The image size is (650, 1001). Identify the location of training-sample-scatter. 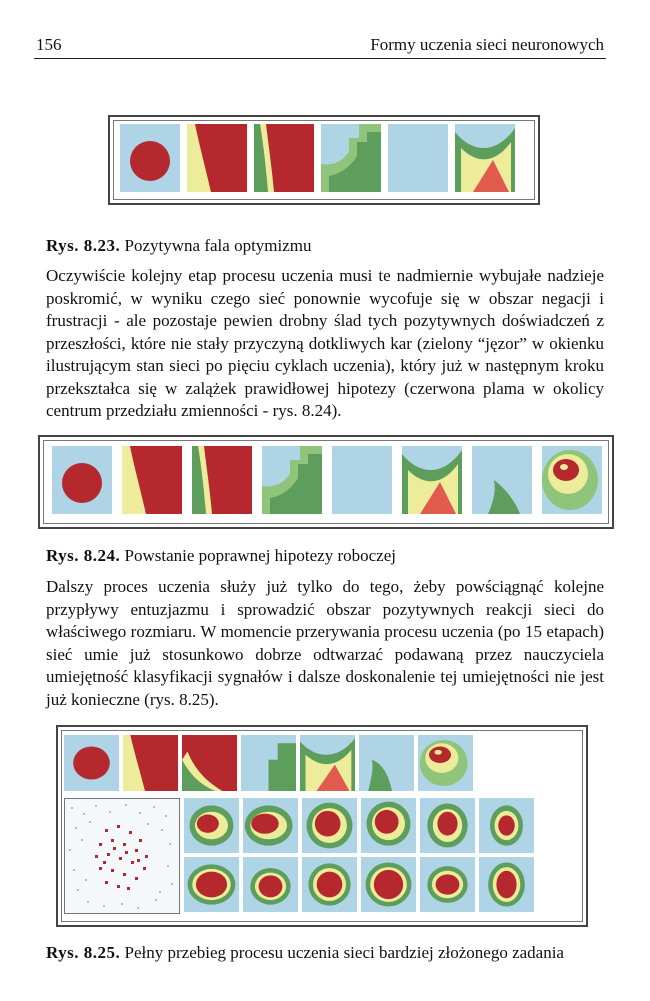
(121, 856).